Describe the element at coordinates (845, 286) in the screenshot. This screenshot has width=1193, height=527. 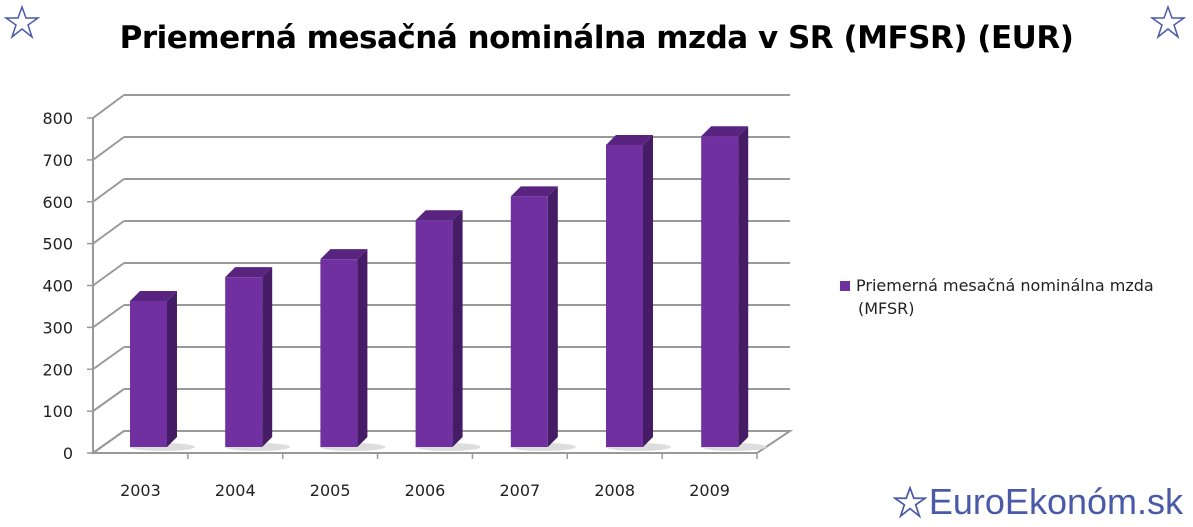
I see `legend-swatch` at that location.